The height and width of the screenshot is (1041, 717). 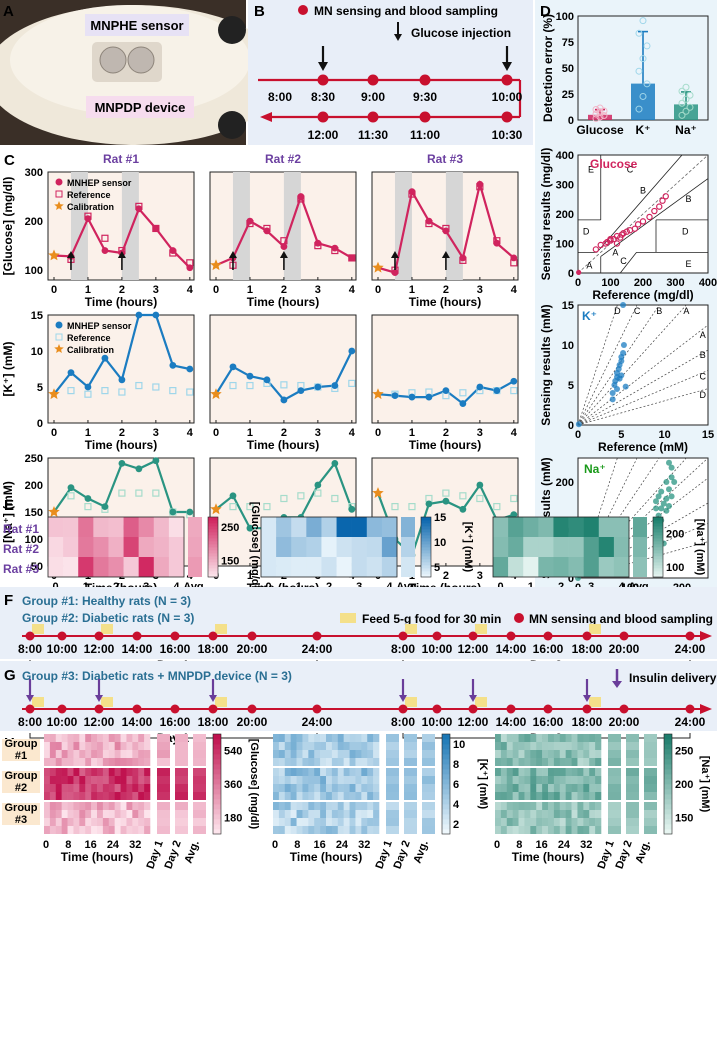 What do you see at coordinates (10, 675) in the screenshot?
I see `panel-letter-g: G` at bounding box center [10, 675].